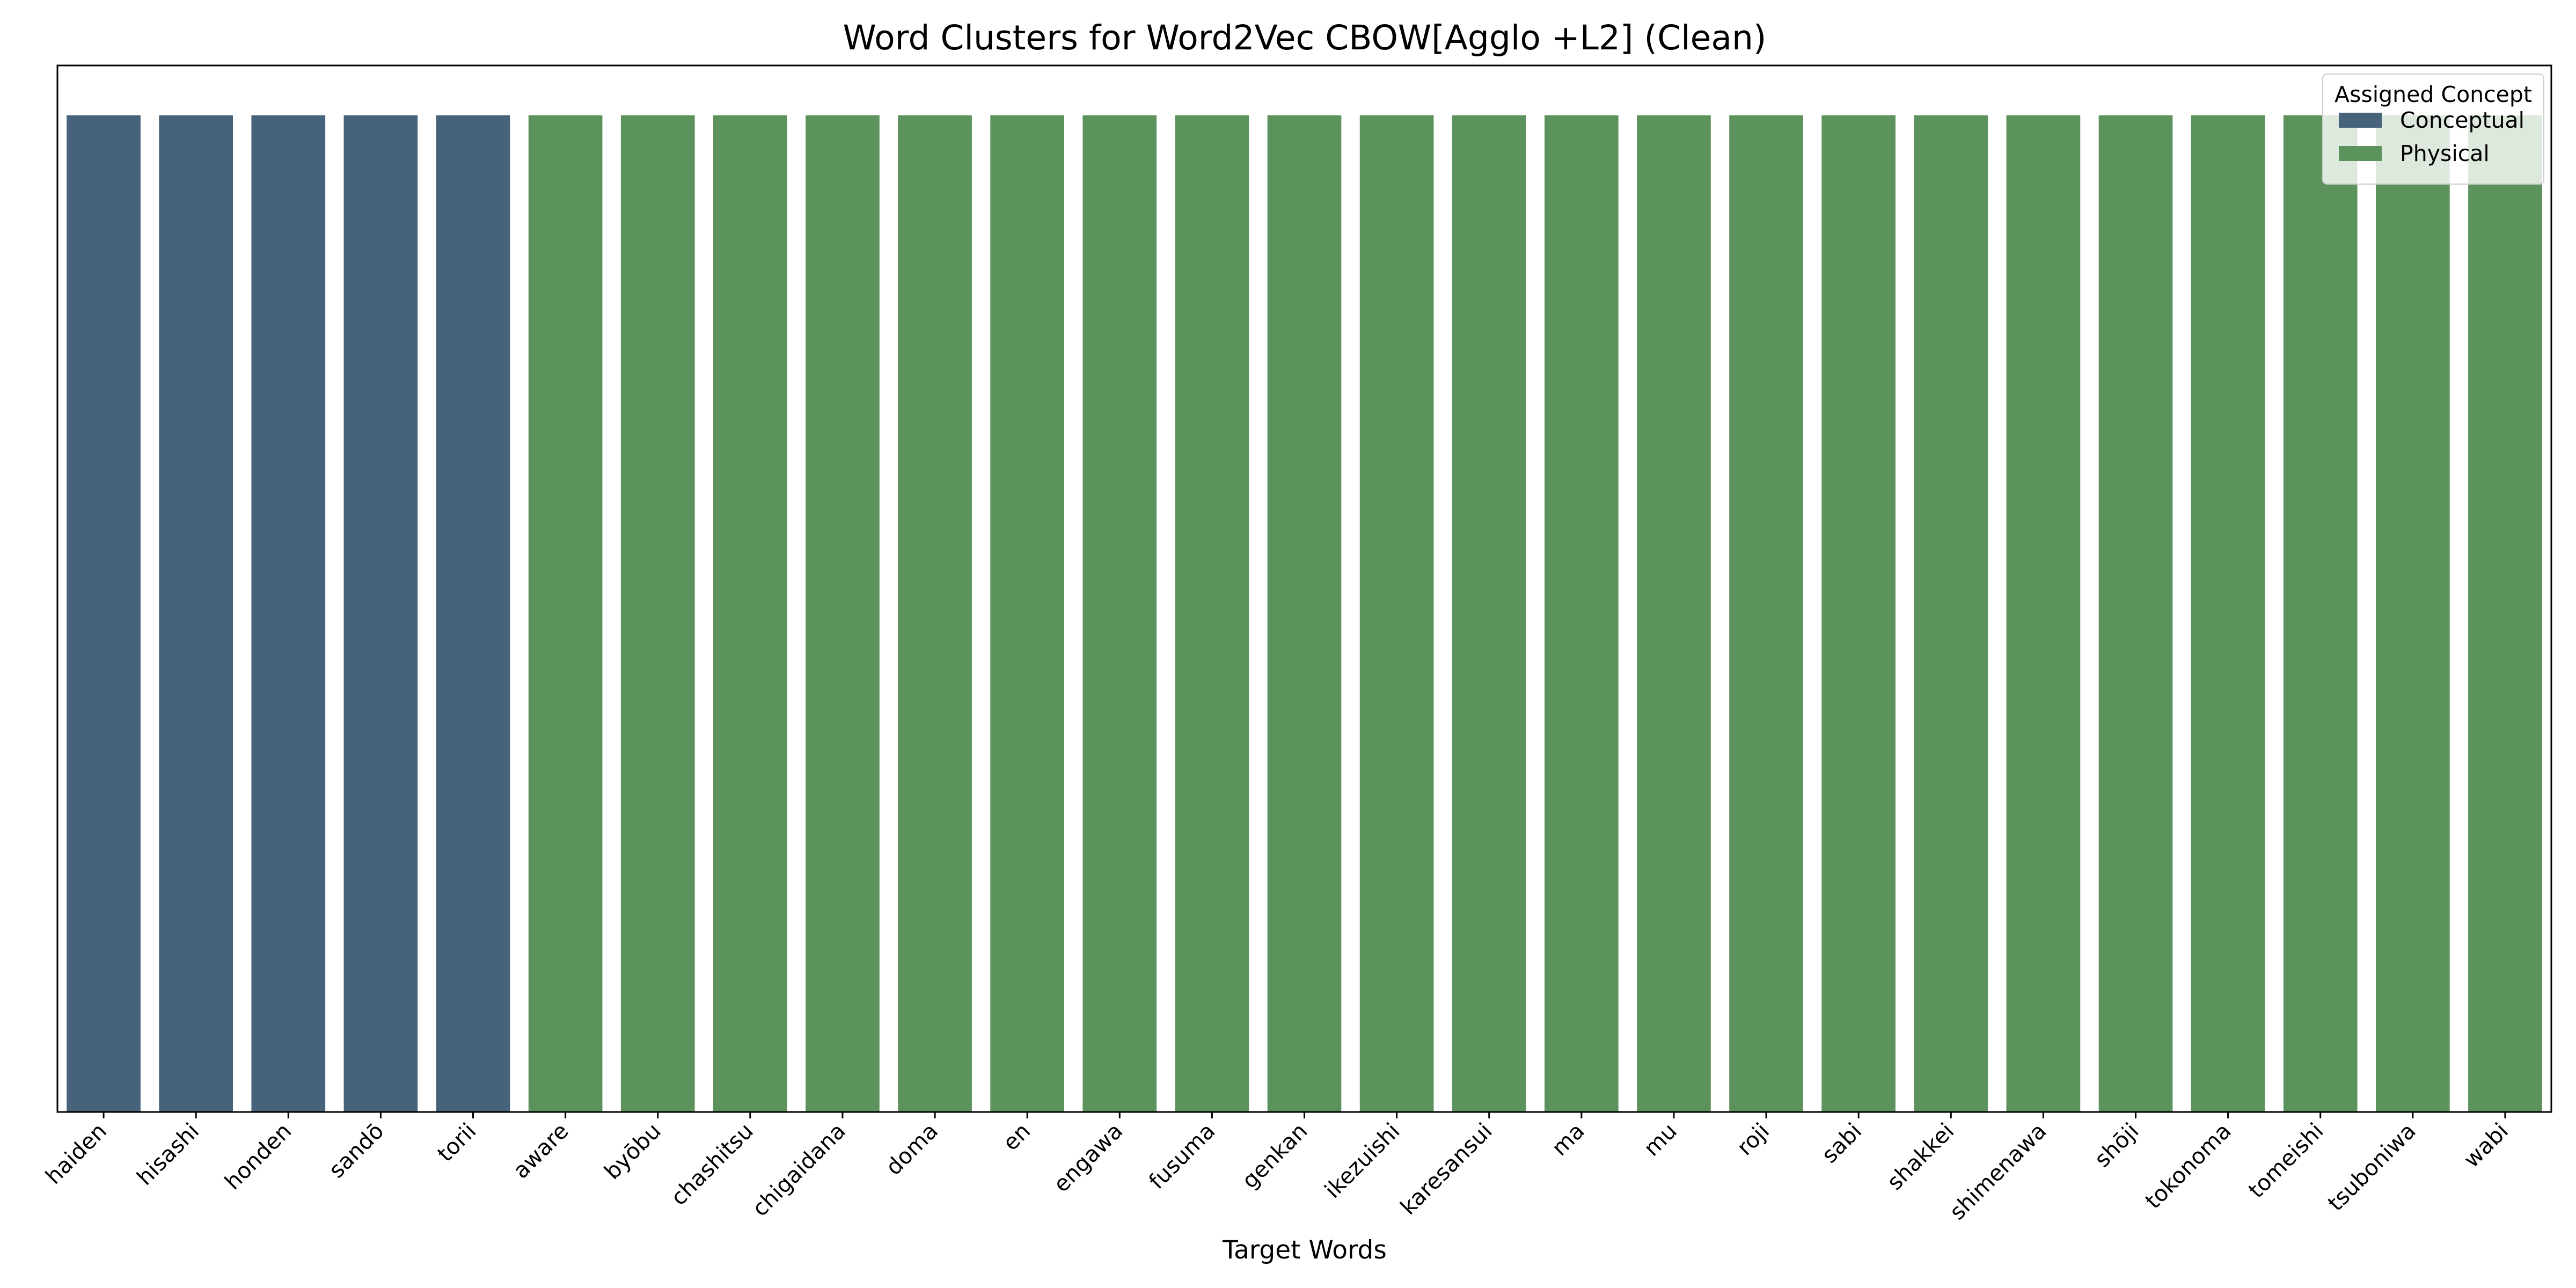 The image size is (2576, 1288). Describe the element at coordinates (1304, 1250) in the screenshot. I see `x-axis-label: Target Words` at that location.